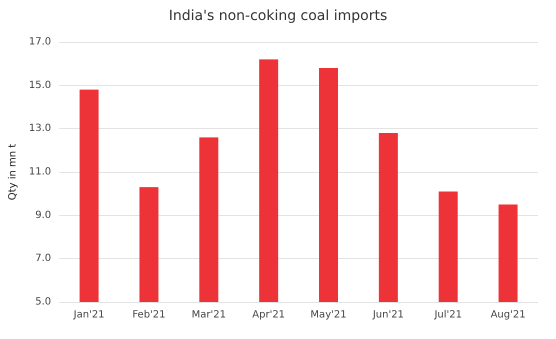 The height and width of the screenshot is (339, 556). I want to click on y-tick-label: 9.0, so click(43, 215).